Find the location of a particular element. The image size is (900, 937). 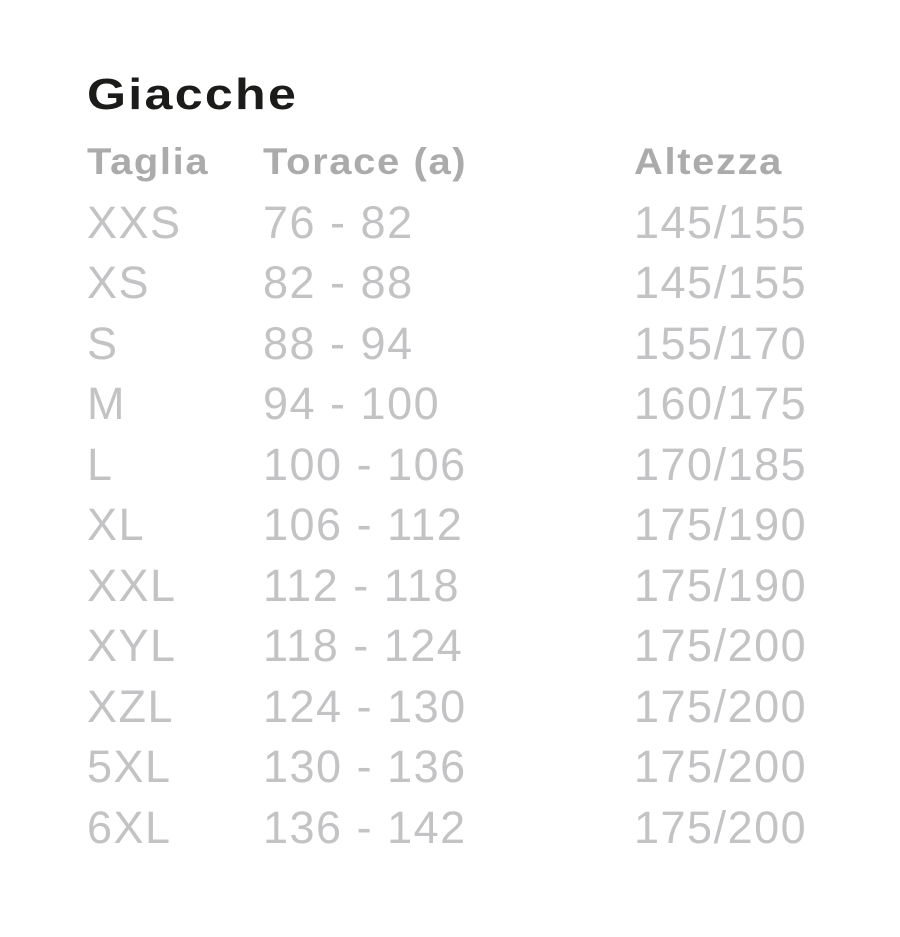

cell-taglia: XS is located at coordinates (119, 283).